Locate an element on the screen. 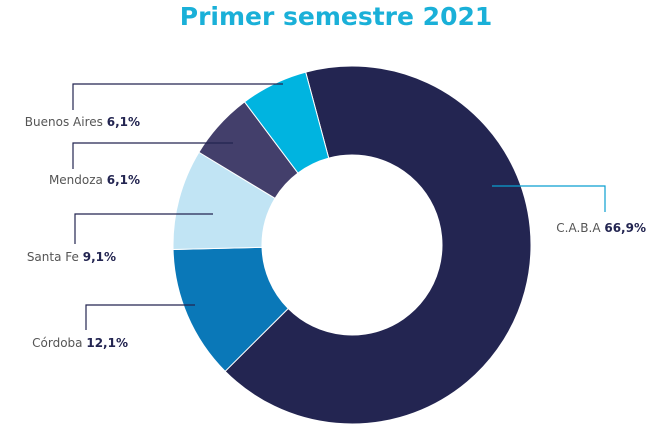 Image resolution: width=671 pixels, height=437 pixels. slice-label: Córdoba 12,1% is located at coordinates (80, 343).